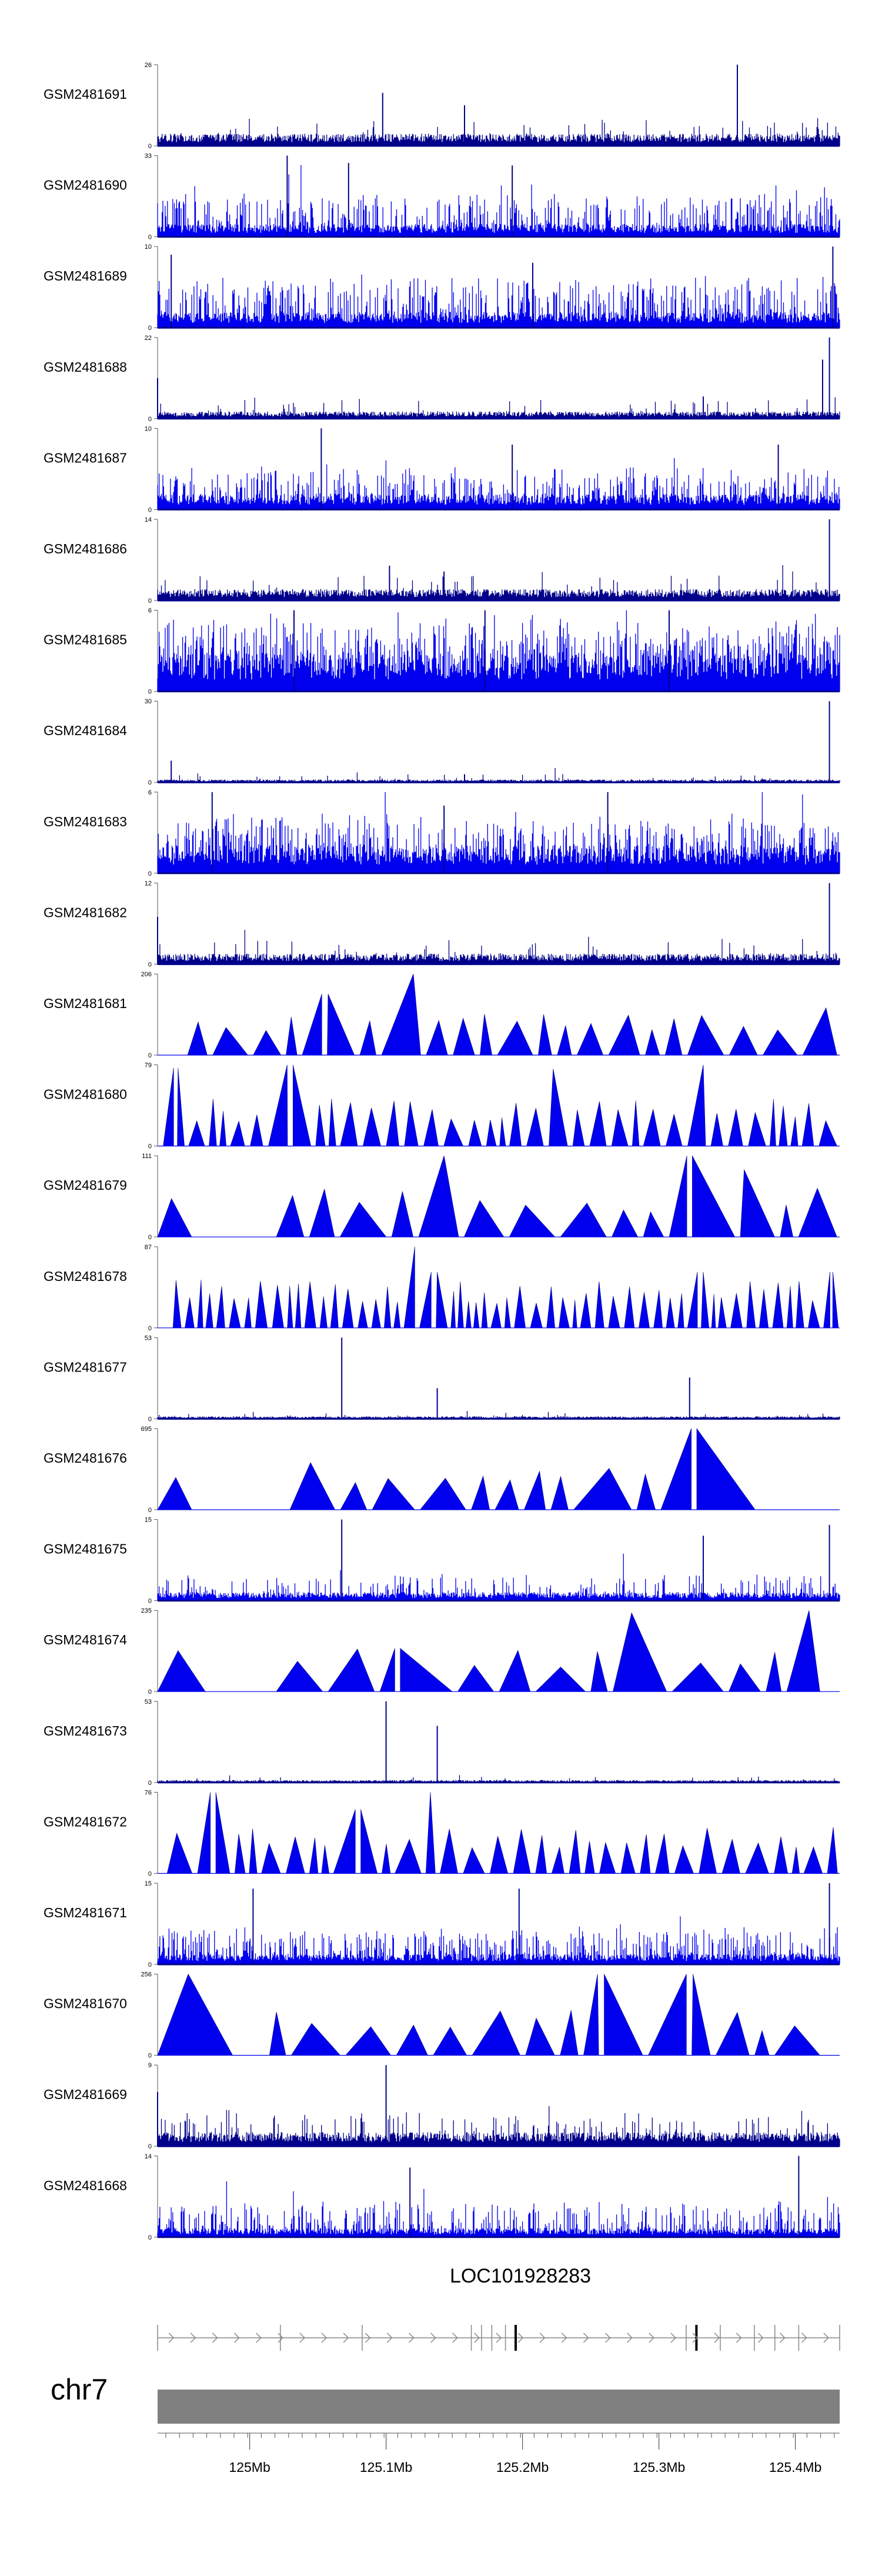 Image resolution: width=882 pixels, height=2576 pixels. I want to click on y-tick-label-max: 695, so click(146, 1429).